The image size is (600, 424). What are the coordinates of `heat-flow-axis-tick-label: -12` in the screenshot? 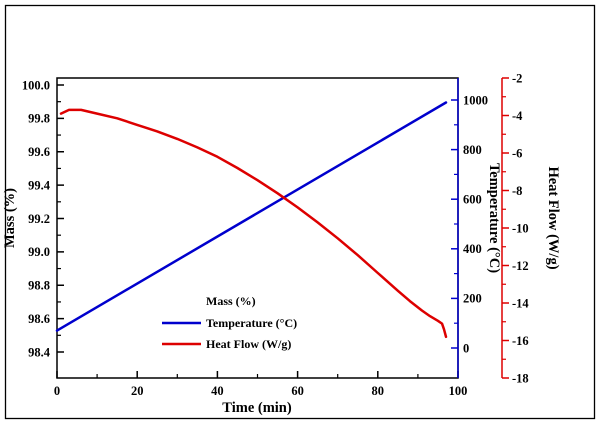 It's located at (520, 266).